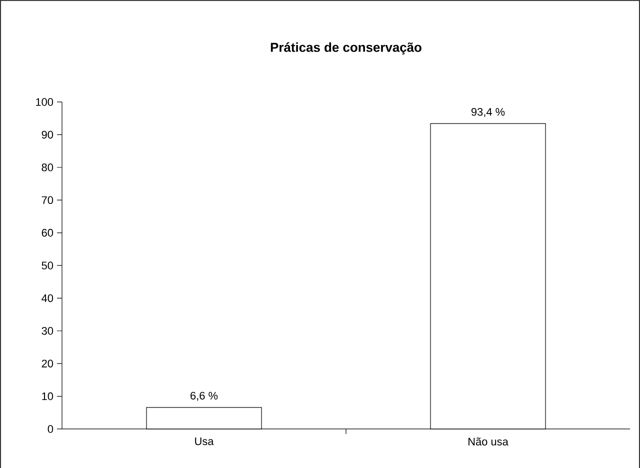 Image resolution: width=640 pixels, height=468 pixels. I want to click on y-tick-label: 90, so click(48, 134).